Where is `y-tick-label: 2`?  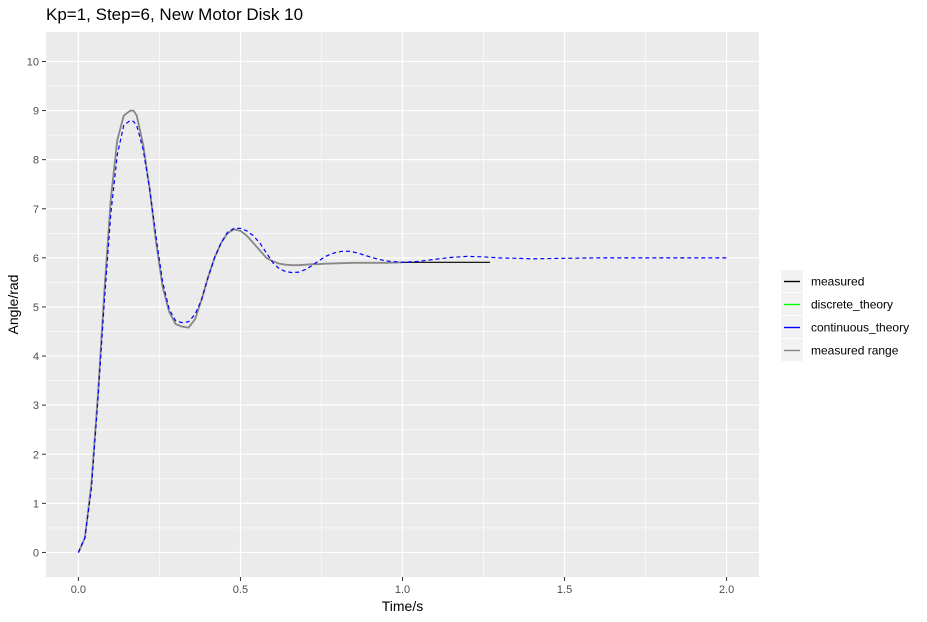 y-tick-label: 2 is located at coordinates (36, 455).